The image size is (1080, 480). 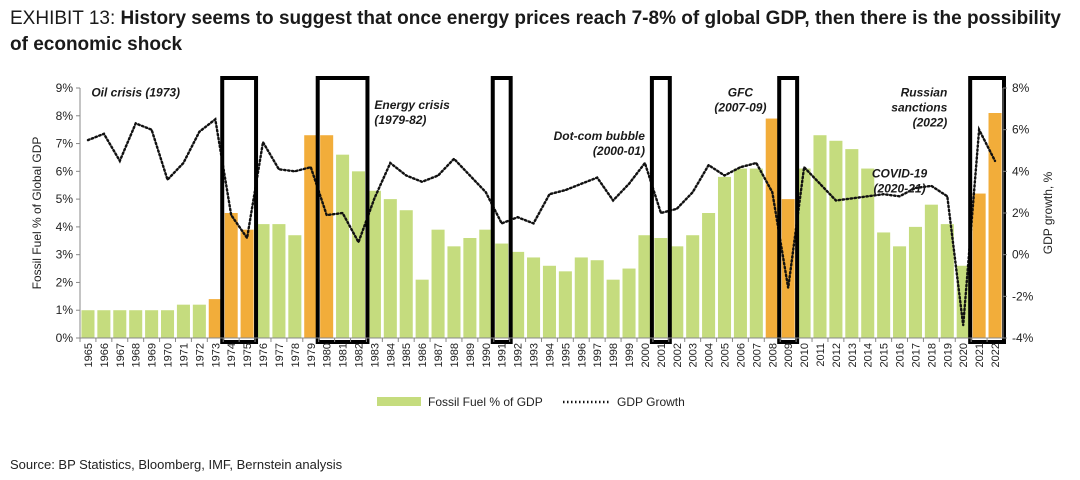 What do you see at coordinates (400, 120) in the screenshot?
I see `annotation-label: (1979-82)` at bounding box center [400, 120].